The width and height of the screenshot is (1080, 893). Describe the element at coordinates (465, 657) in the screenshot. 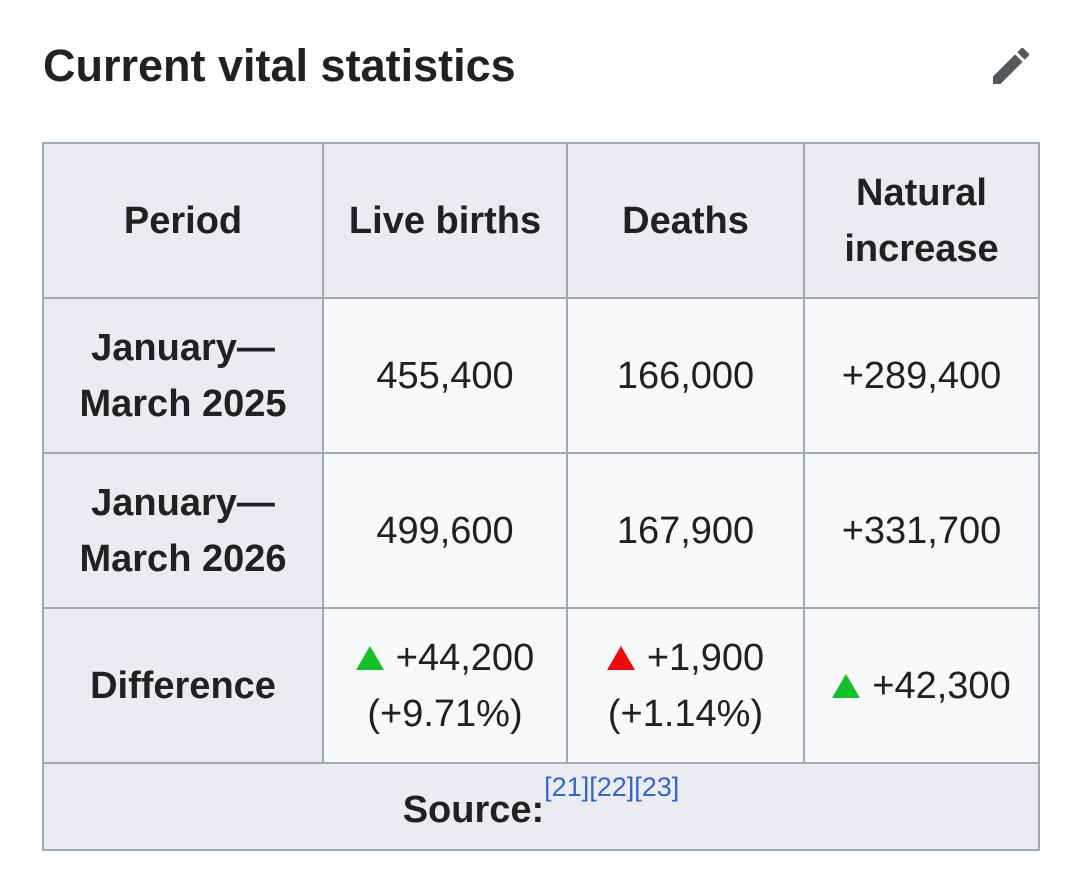

I see `diff-value: +44,200` at that location.